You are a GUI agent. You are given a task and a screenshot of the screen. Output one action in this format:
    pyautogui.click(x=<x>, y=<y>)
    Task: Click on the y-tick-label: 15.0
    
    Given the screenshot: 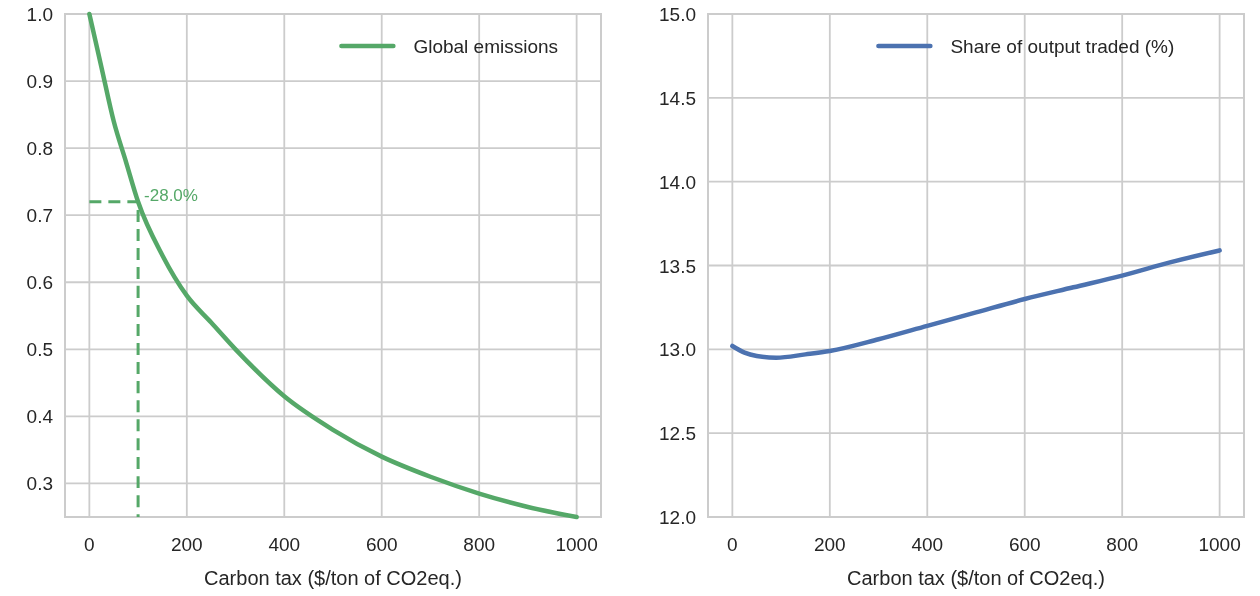 What is the action you would take?
    pyautogui.click(x=677, y=14)
    